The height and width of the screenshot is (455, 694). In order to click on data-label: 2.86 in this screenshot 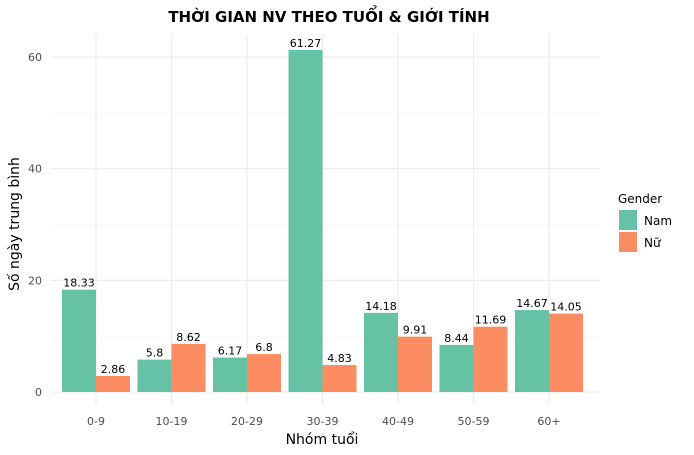, I will do `click(113, 369)`.